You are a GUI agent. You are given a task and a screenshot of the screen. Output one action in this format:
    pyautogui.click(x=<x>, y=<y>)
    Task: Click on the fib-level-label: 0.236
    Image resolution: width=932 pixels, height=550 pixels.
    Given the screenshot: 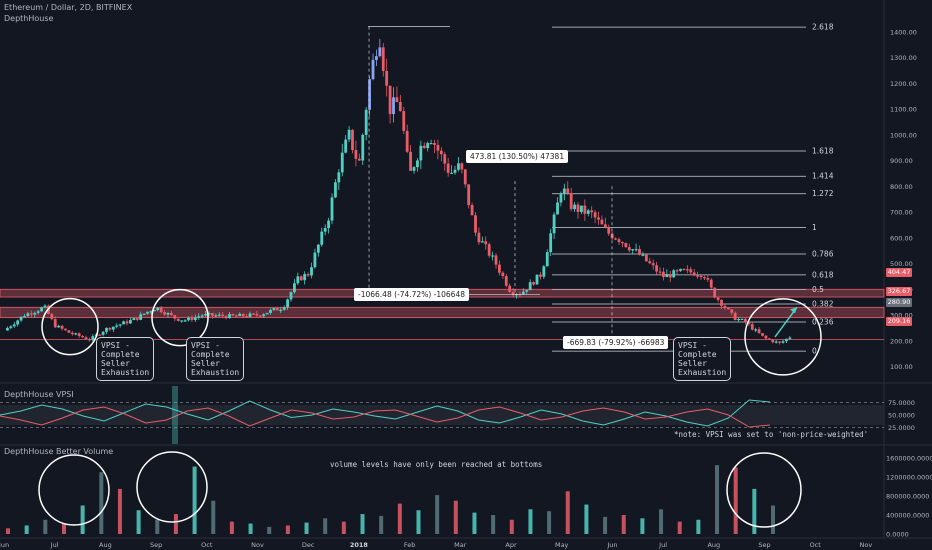 What is the action you would take?
    pyautogui.click(x=823, y=321)
    